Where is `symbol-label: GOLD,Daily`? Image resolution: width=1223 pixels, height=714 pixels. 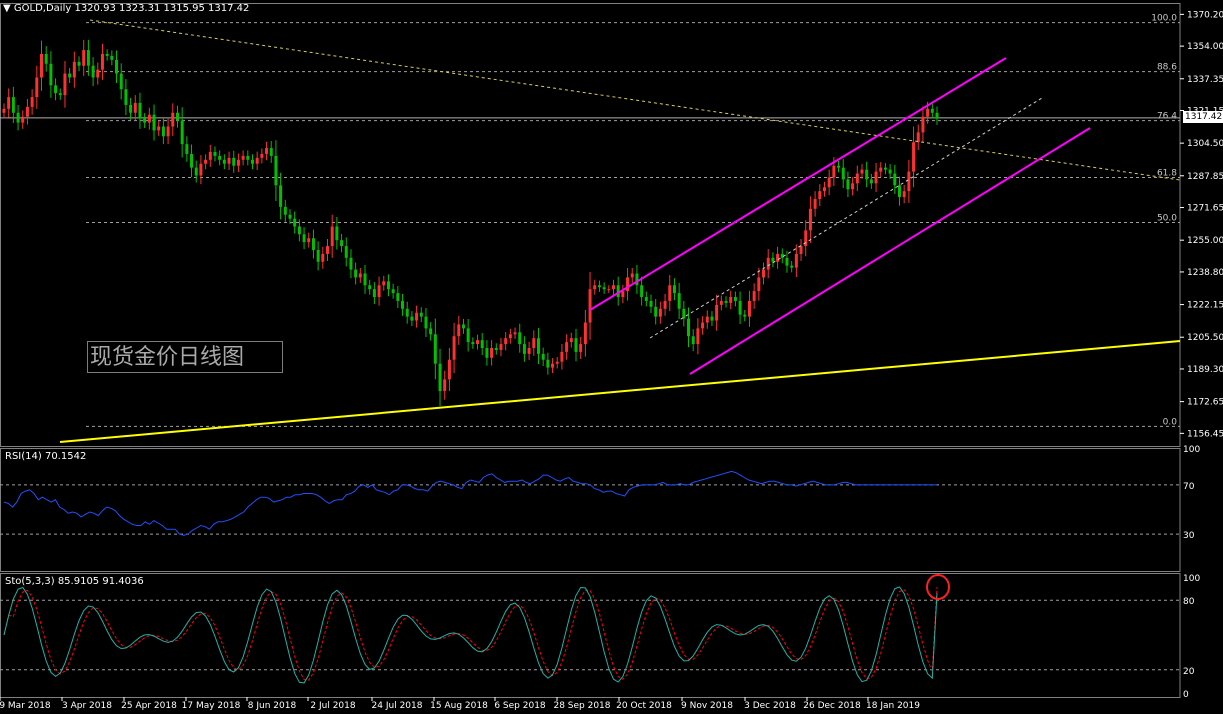 symbol-label: GOLD,Daily is located at coordinates (42, 8).